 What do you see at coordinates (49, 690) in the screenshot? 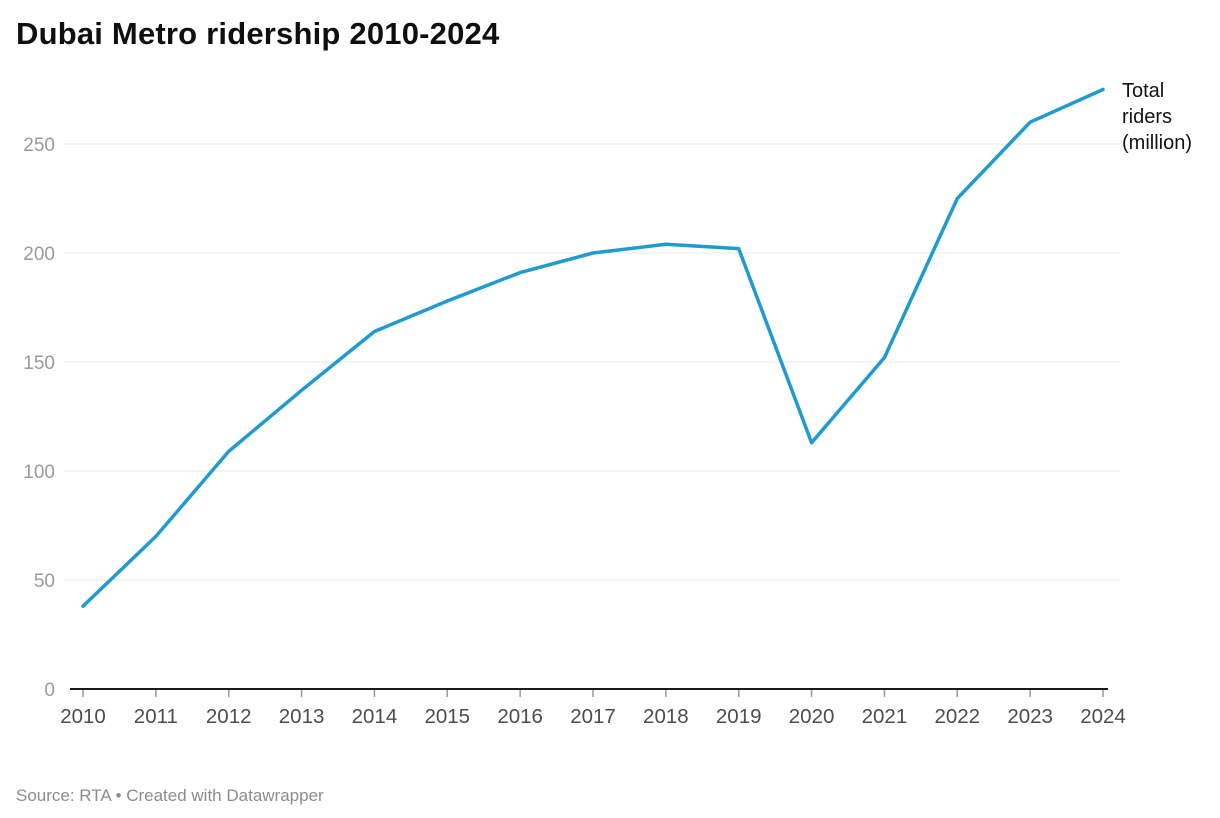
I see `y-tick-label: 0` at bounding box center [49, 690].